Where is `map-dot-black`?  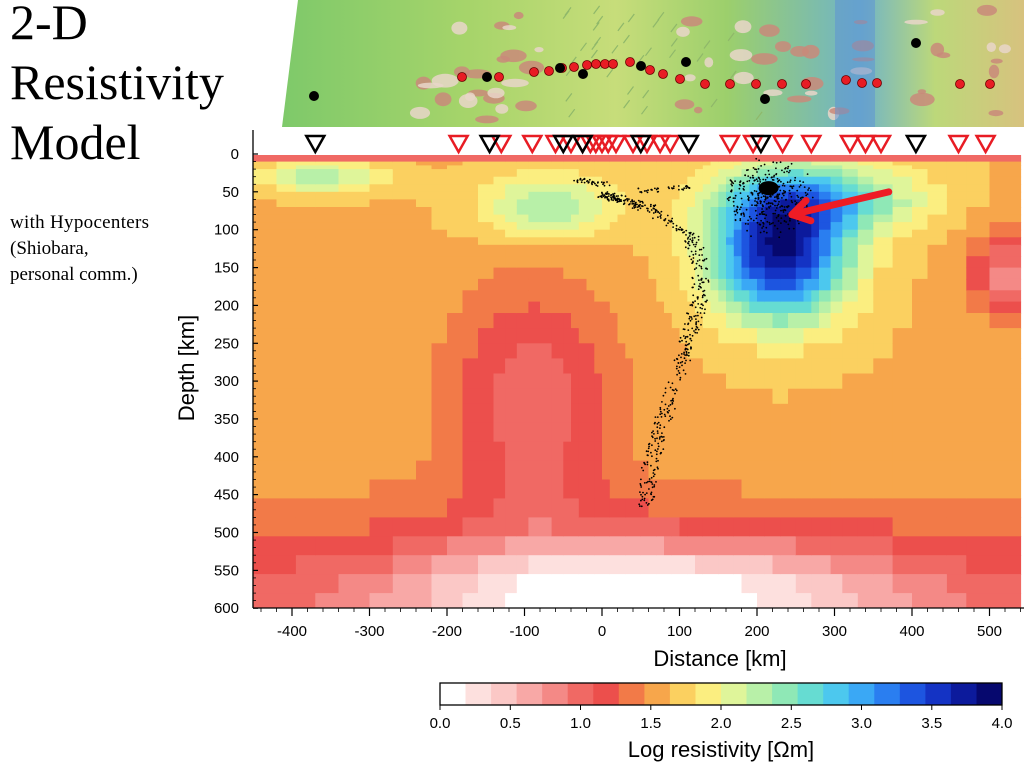 map-dot-black is located at coordinates (641, 66).